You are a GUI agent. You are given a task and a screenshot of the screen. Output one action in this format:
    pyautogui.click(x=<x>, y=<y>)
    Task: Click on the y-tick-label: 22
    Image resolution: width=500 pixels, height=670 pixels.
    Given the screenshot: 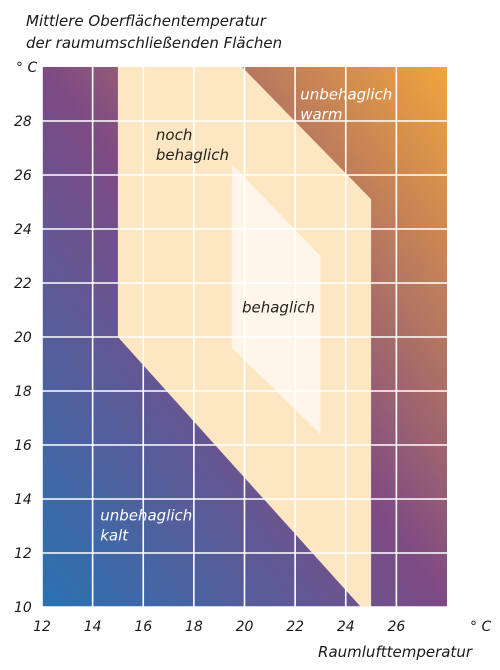 What is the action you would take?
    pyautogui.click(x=23, y=284)
    